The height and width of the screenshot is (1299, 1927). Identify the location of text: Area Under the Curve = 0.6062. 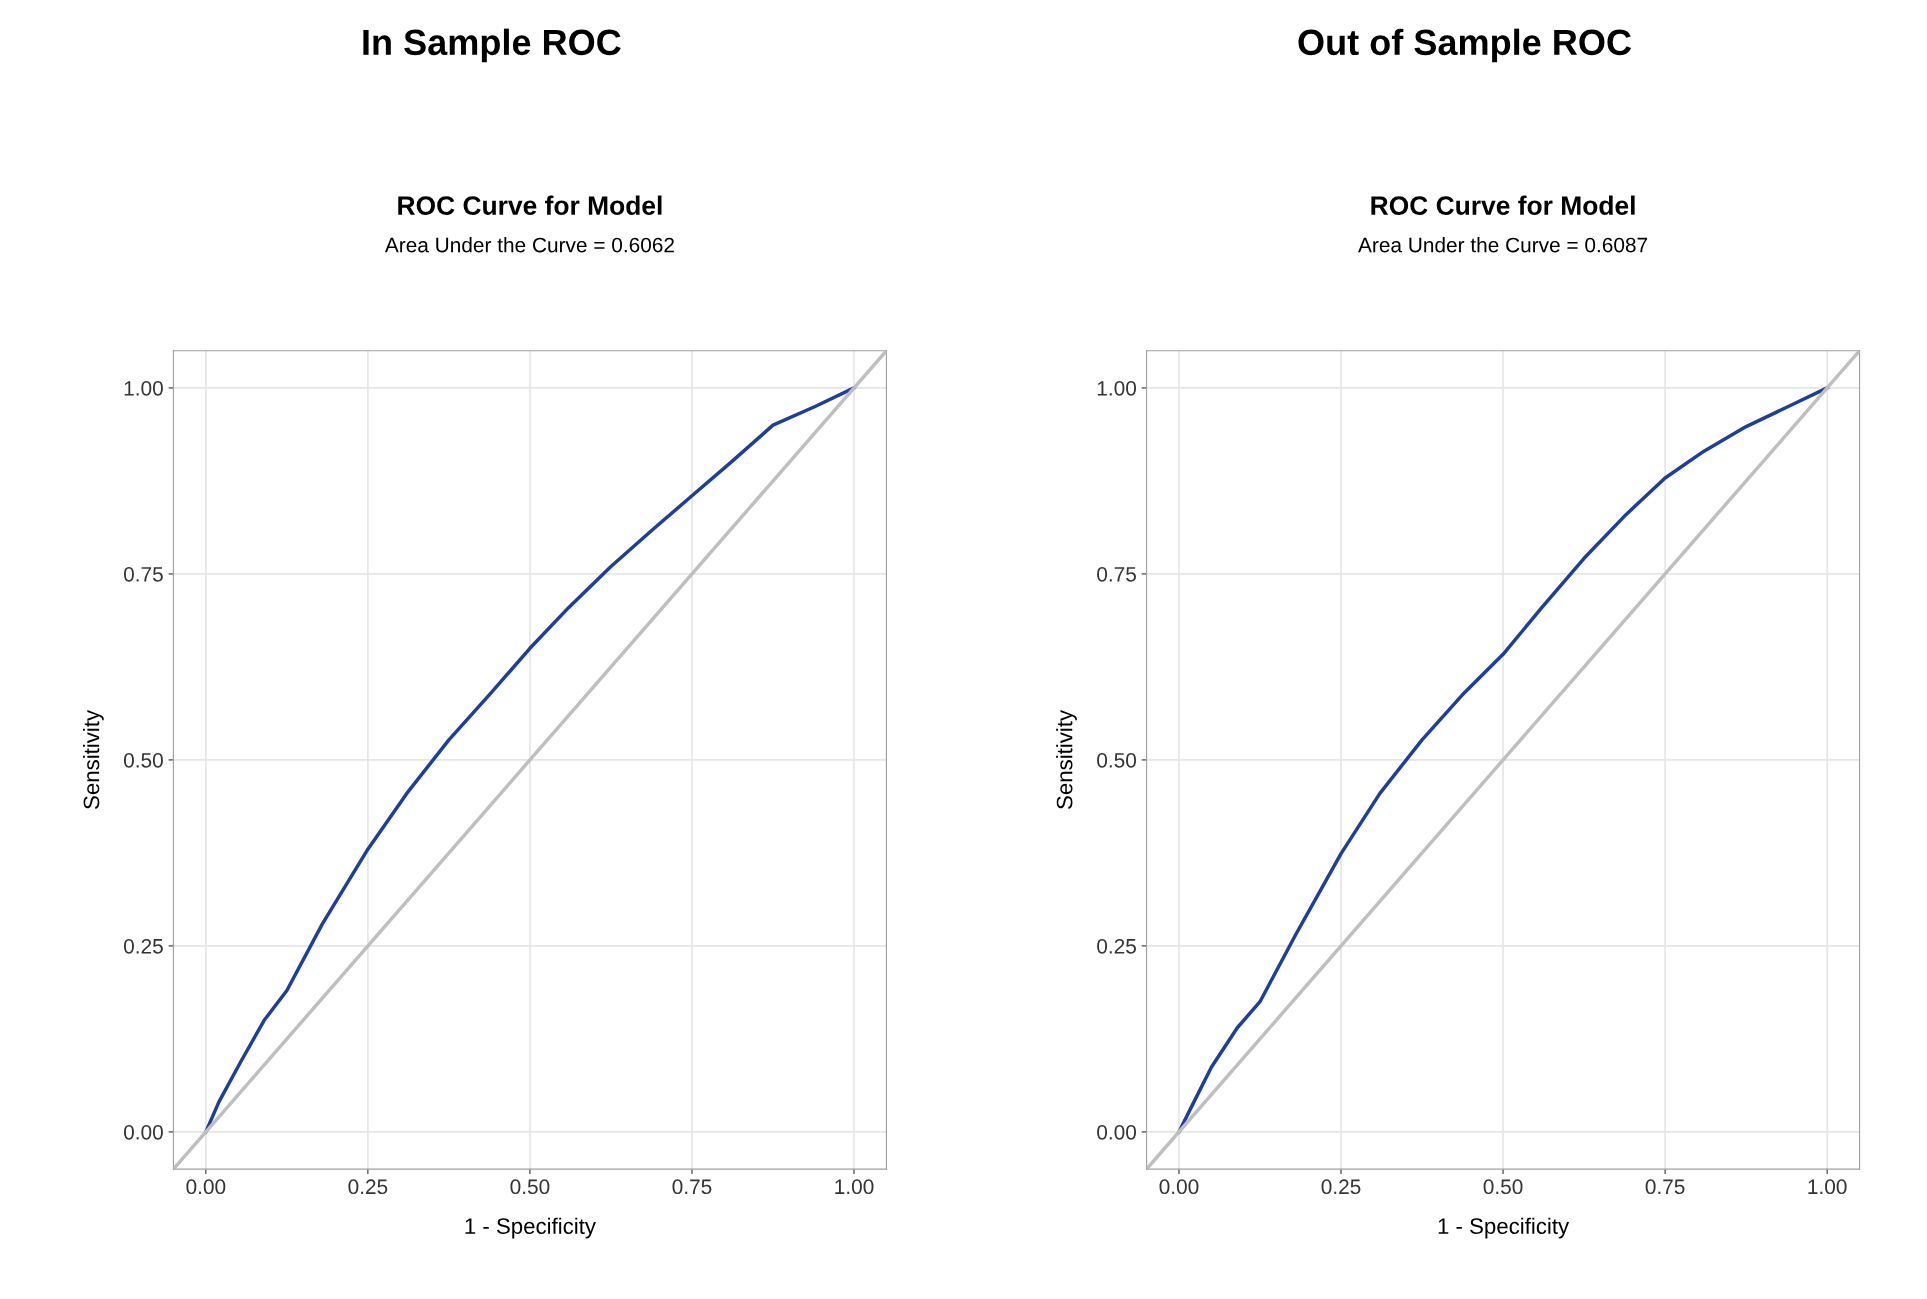
(529, 245).